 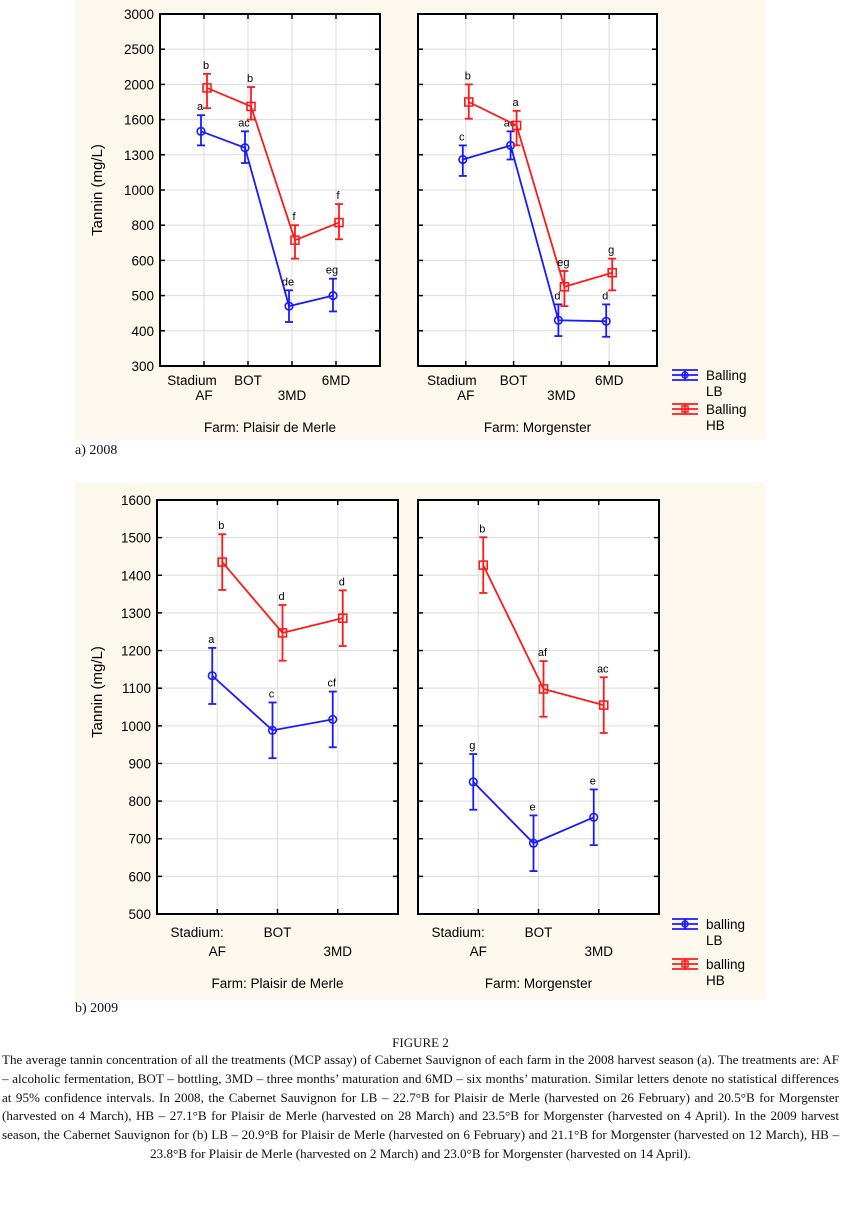 I want to click on legend-marker-square, so click(x=685, y=964).